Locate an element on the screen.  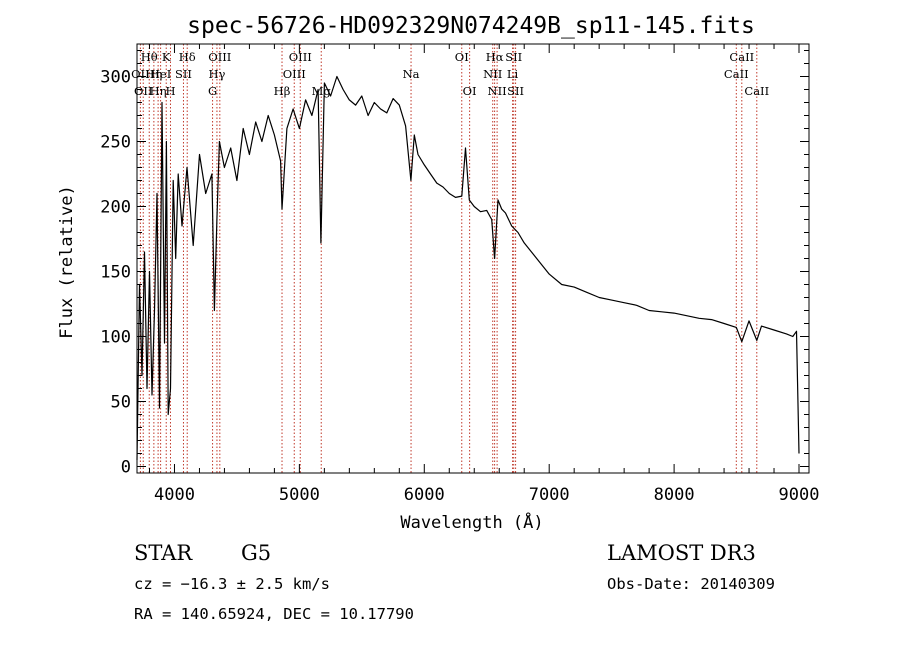
emission-line-label: HeI is located at coordinates (160, 74).